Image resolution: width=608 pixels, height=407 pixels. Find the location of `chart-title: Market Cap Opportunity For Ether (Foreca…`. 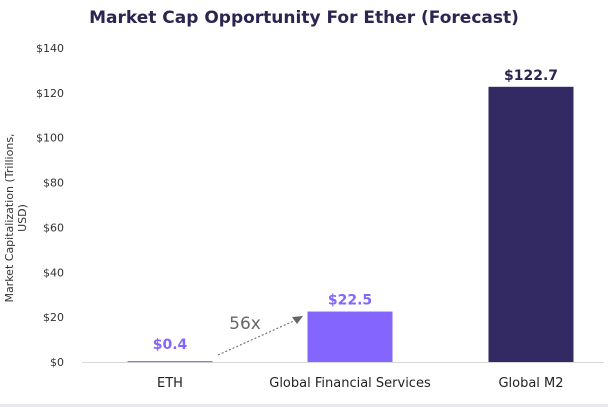

chart-title: Market Cap Opportunity For Ether (Foreca… is located at coordinates (304, 18).